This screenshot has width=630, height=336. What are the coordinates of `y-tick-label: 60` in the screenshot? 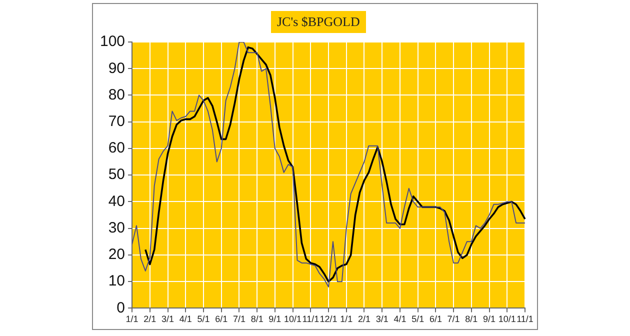 It's located at (117, 148).